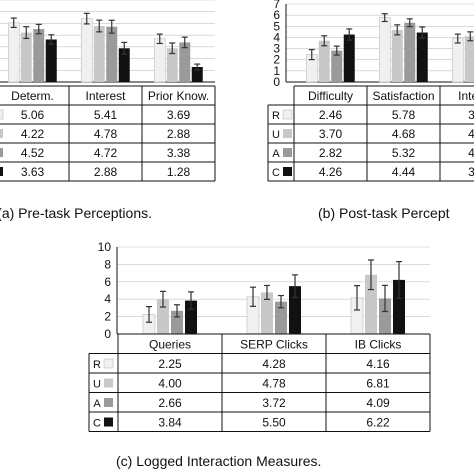 Image resolution: width=474 pixels, height=474 pixels. I want to click on table-cell: 4.44, so click(404, 172).